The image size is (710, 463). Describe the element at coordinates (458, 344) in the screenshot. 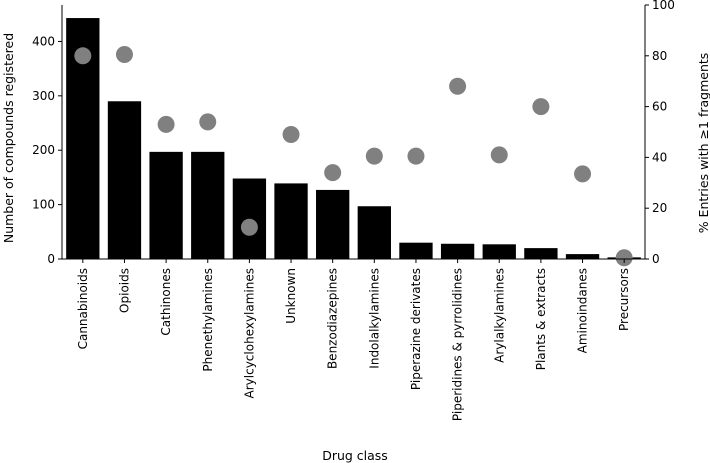

I see `x-tick-label-9: Piperidines & pyrrolidines` at that location.